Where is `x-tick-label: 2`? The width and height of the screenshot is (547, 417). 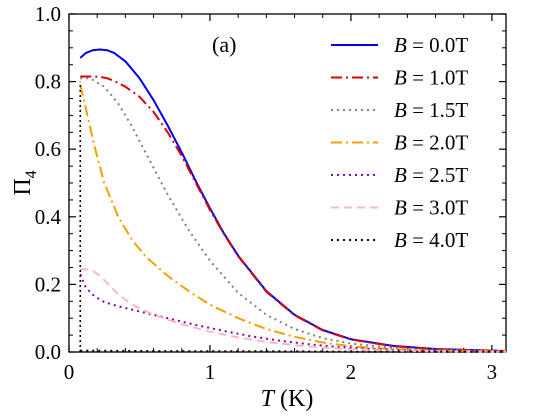
x-tick-label: 2 is located at coordinates (351, 372).